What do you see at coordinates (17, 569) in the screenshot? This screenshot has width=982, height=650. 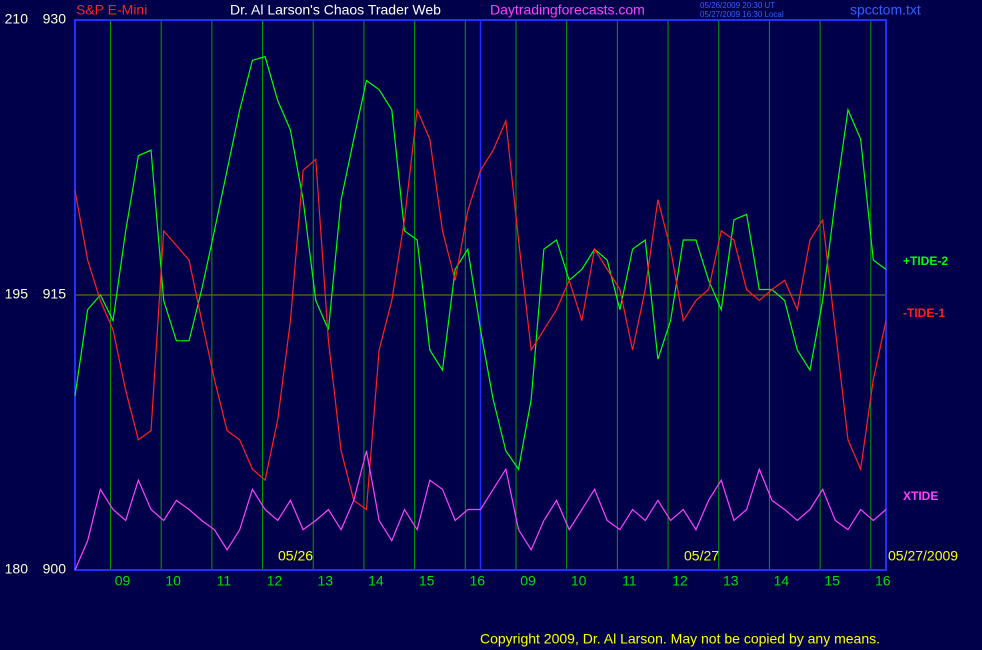 I see `y-tick-label: 180` at bounding box center [17, 569].